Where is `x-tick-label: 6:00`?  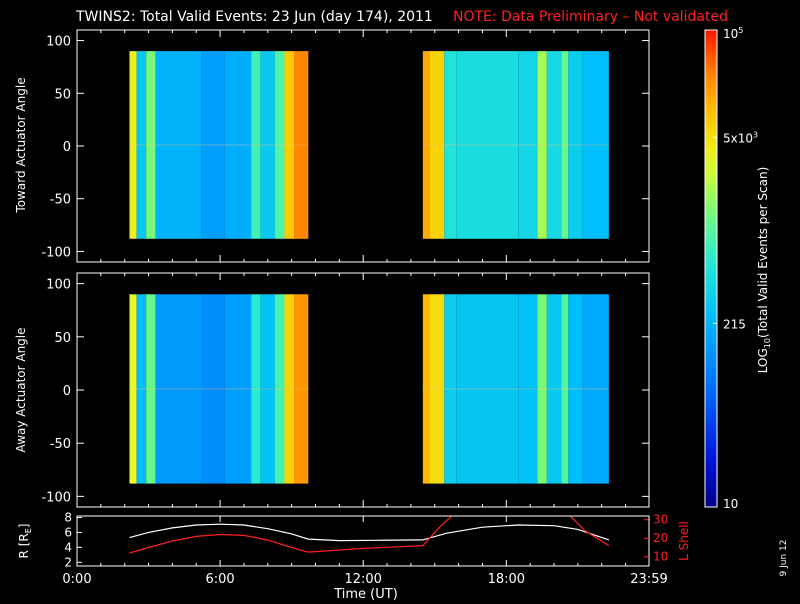
x-tick-label: 6:00 is located at coordinates (219, 579).